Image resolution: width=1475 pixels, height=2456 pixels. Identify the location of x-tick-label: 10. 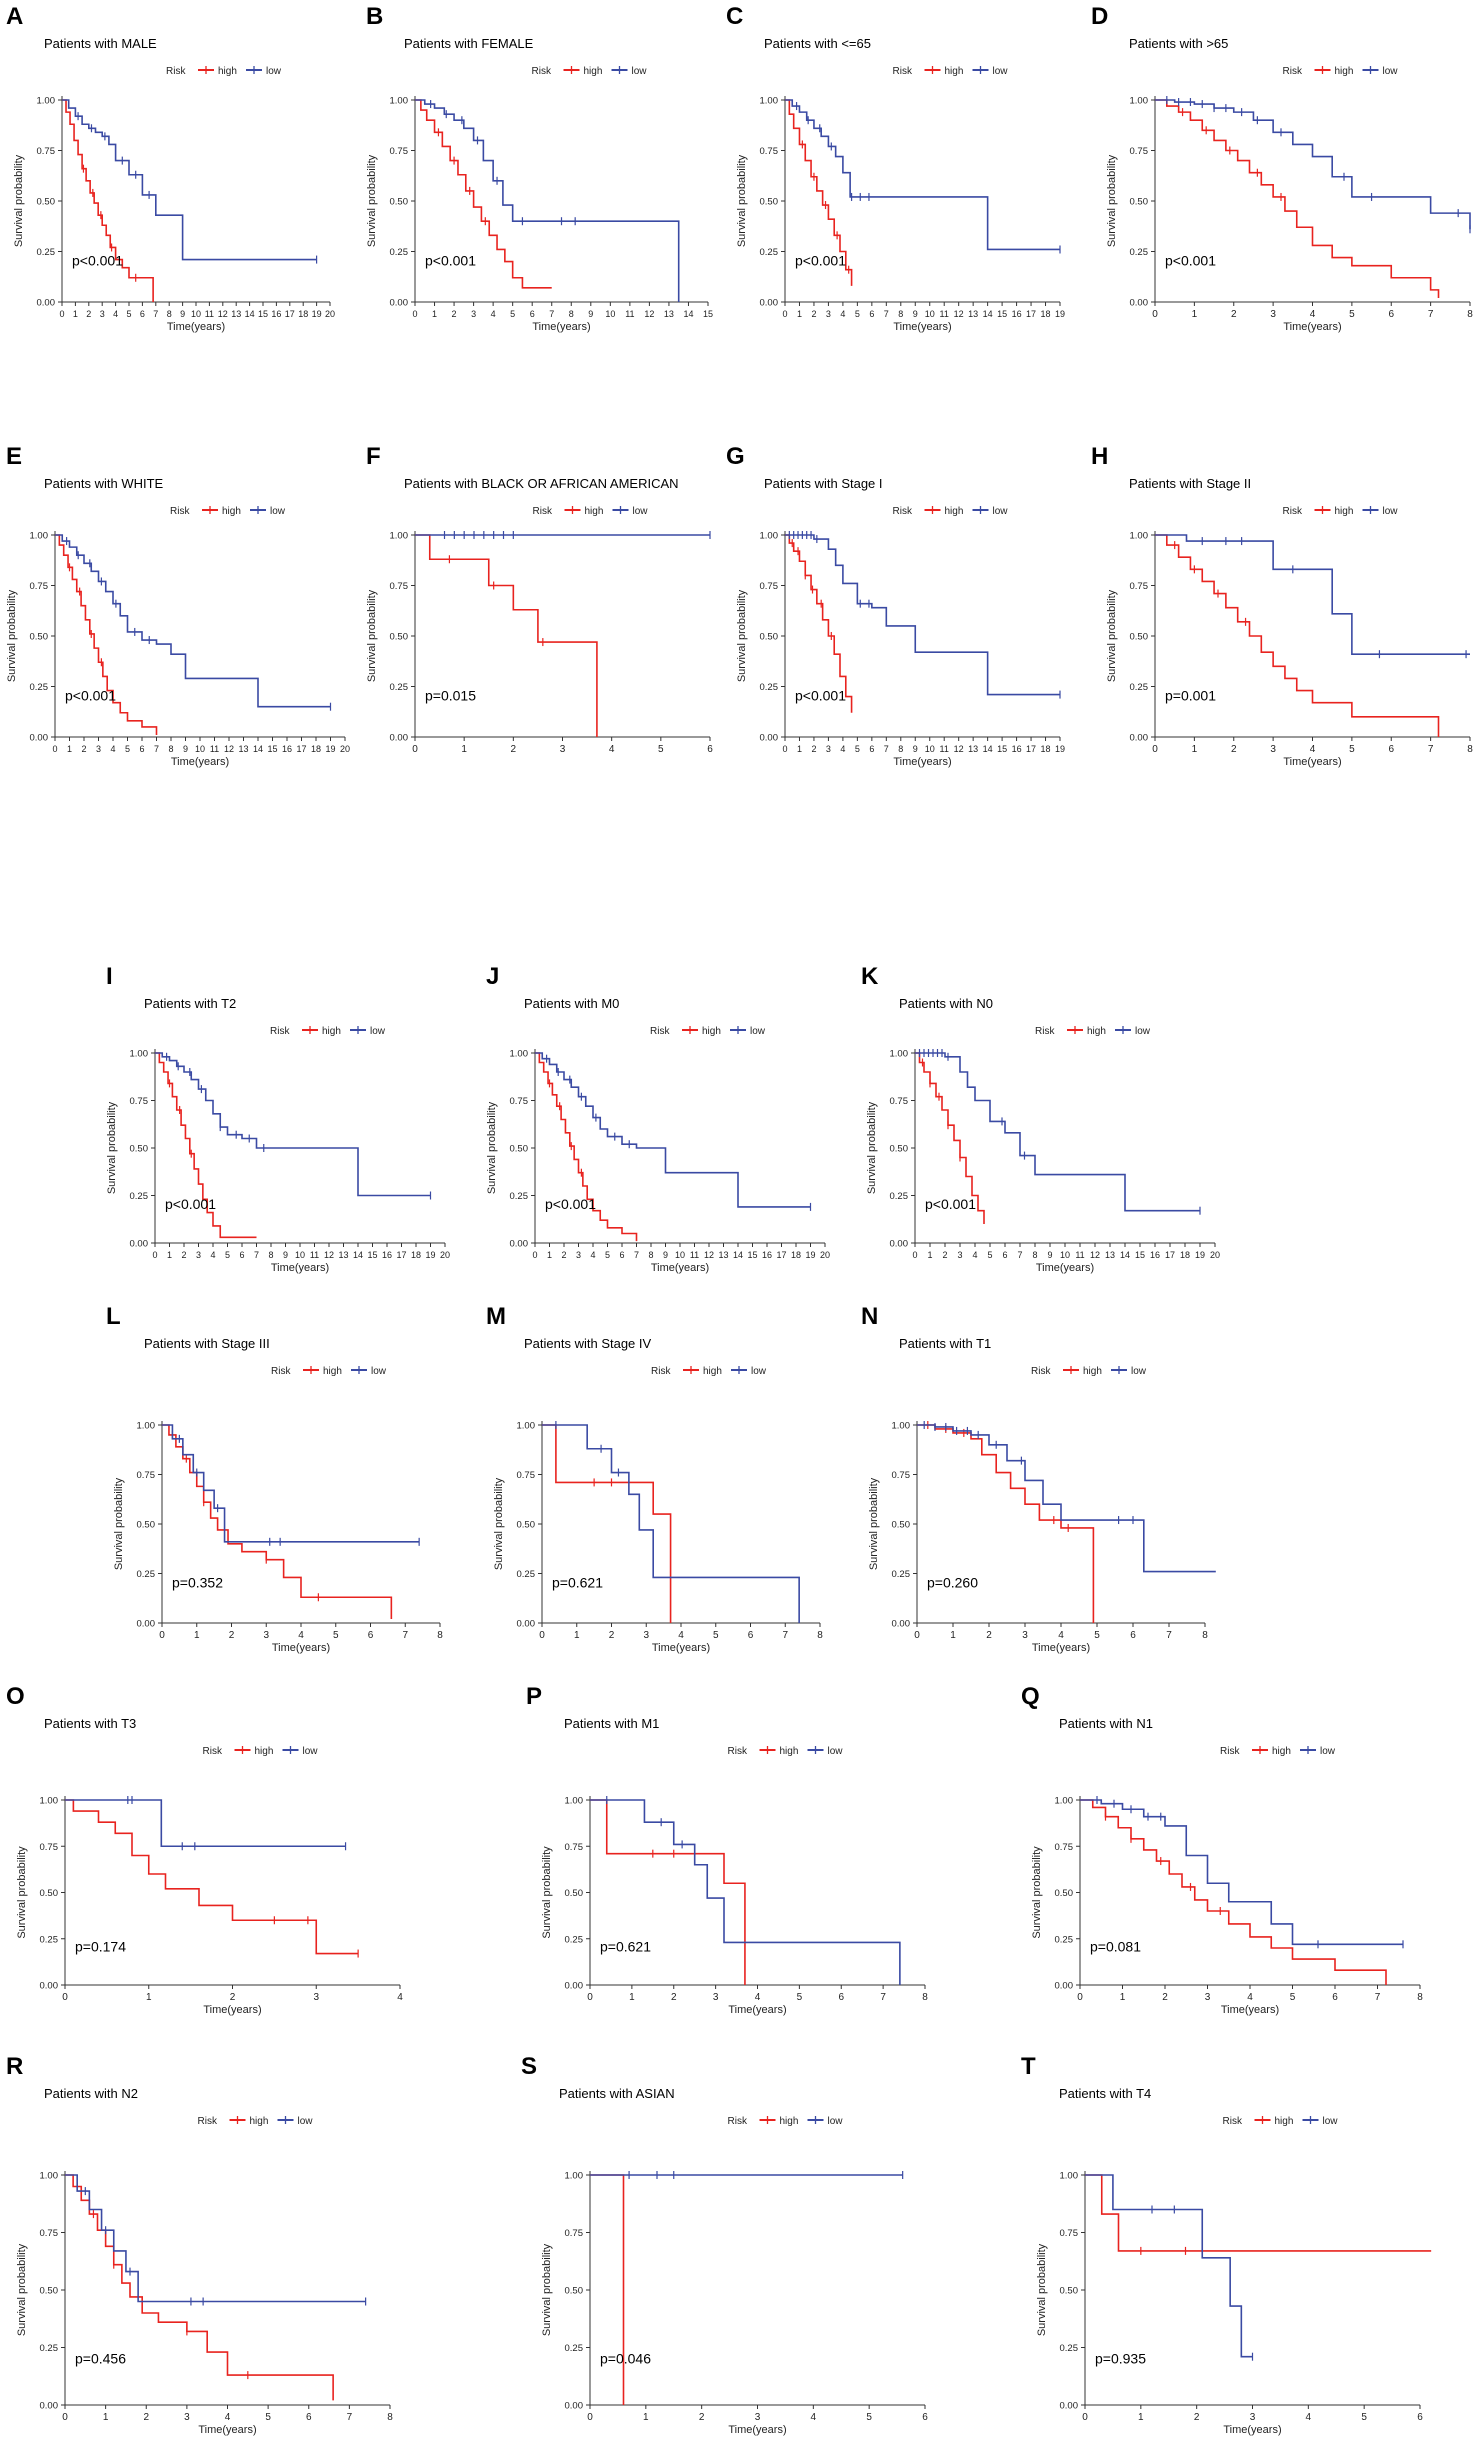
(196, 314).